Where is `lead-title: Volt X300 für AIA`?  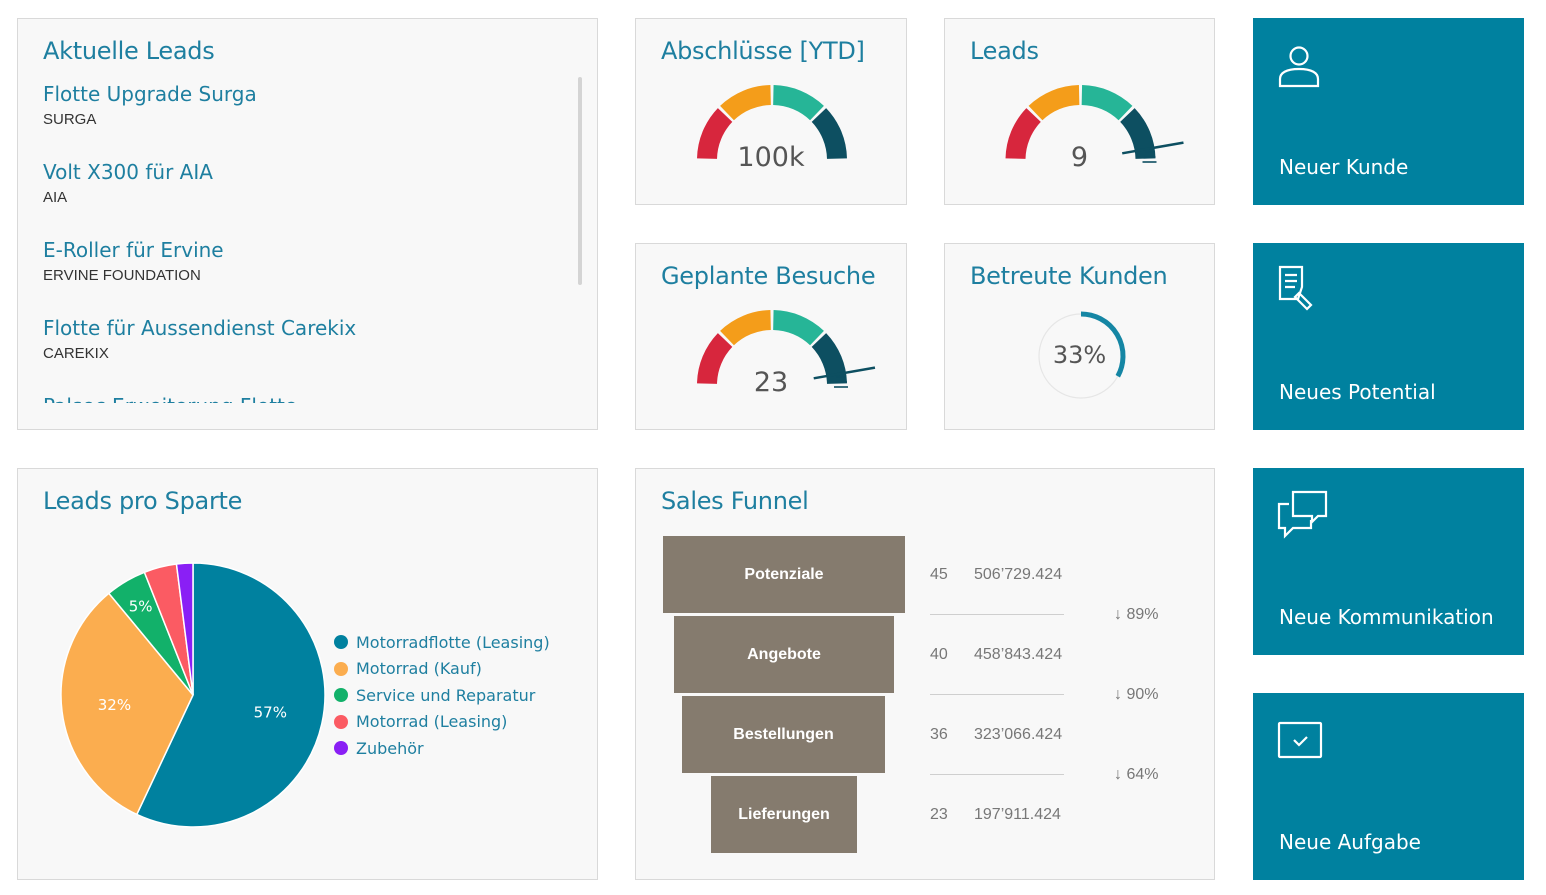
lead-title: Volt X300 für AIA is located at coordinates (128, 172).